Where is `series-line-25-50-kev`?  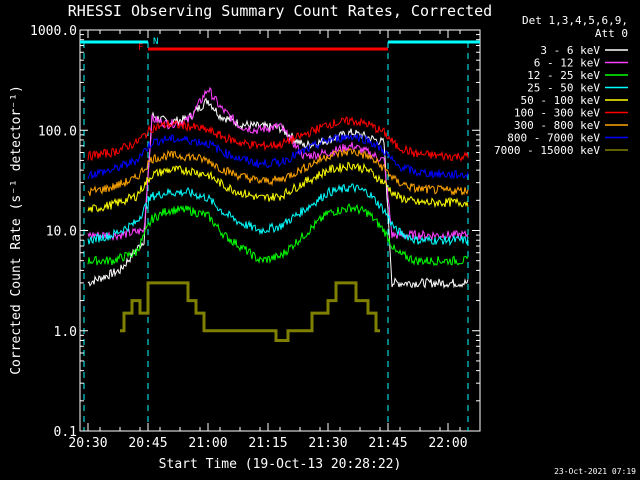 series-line-25-50-kev is located at coordinates (278, 215).